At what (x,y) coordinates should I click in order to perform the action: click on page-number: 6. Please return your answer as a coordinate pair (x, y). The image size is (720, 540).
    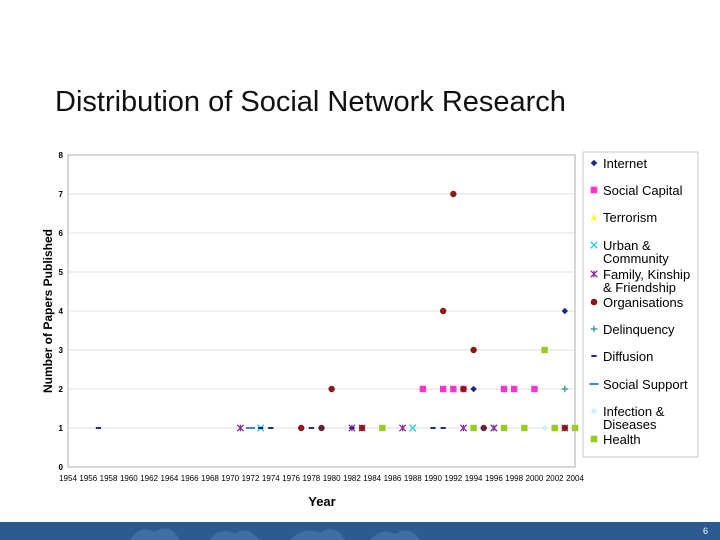
    Looking at the image, I should click on (705, 531).